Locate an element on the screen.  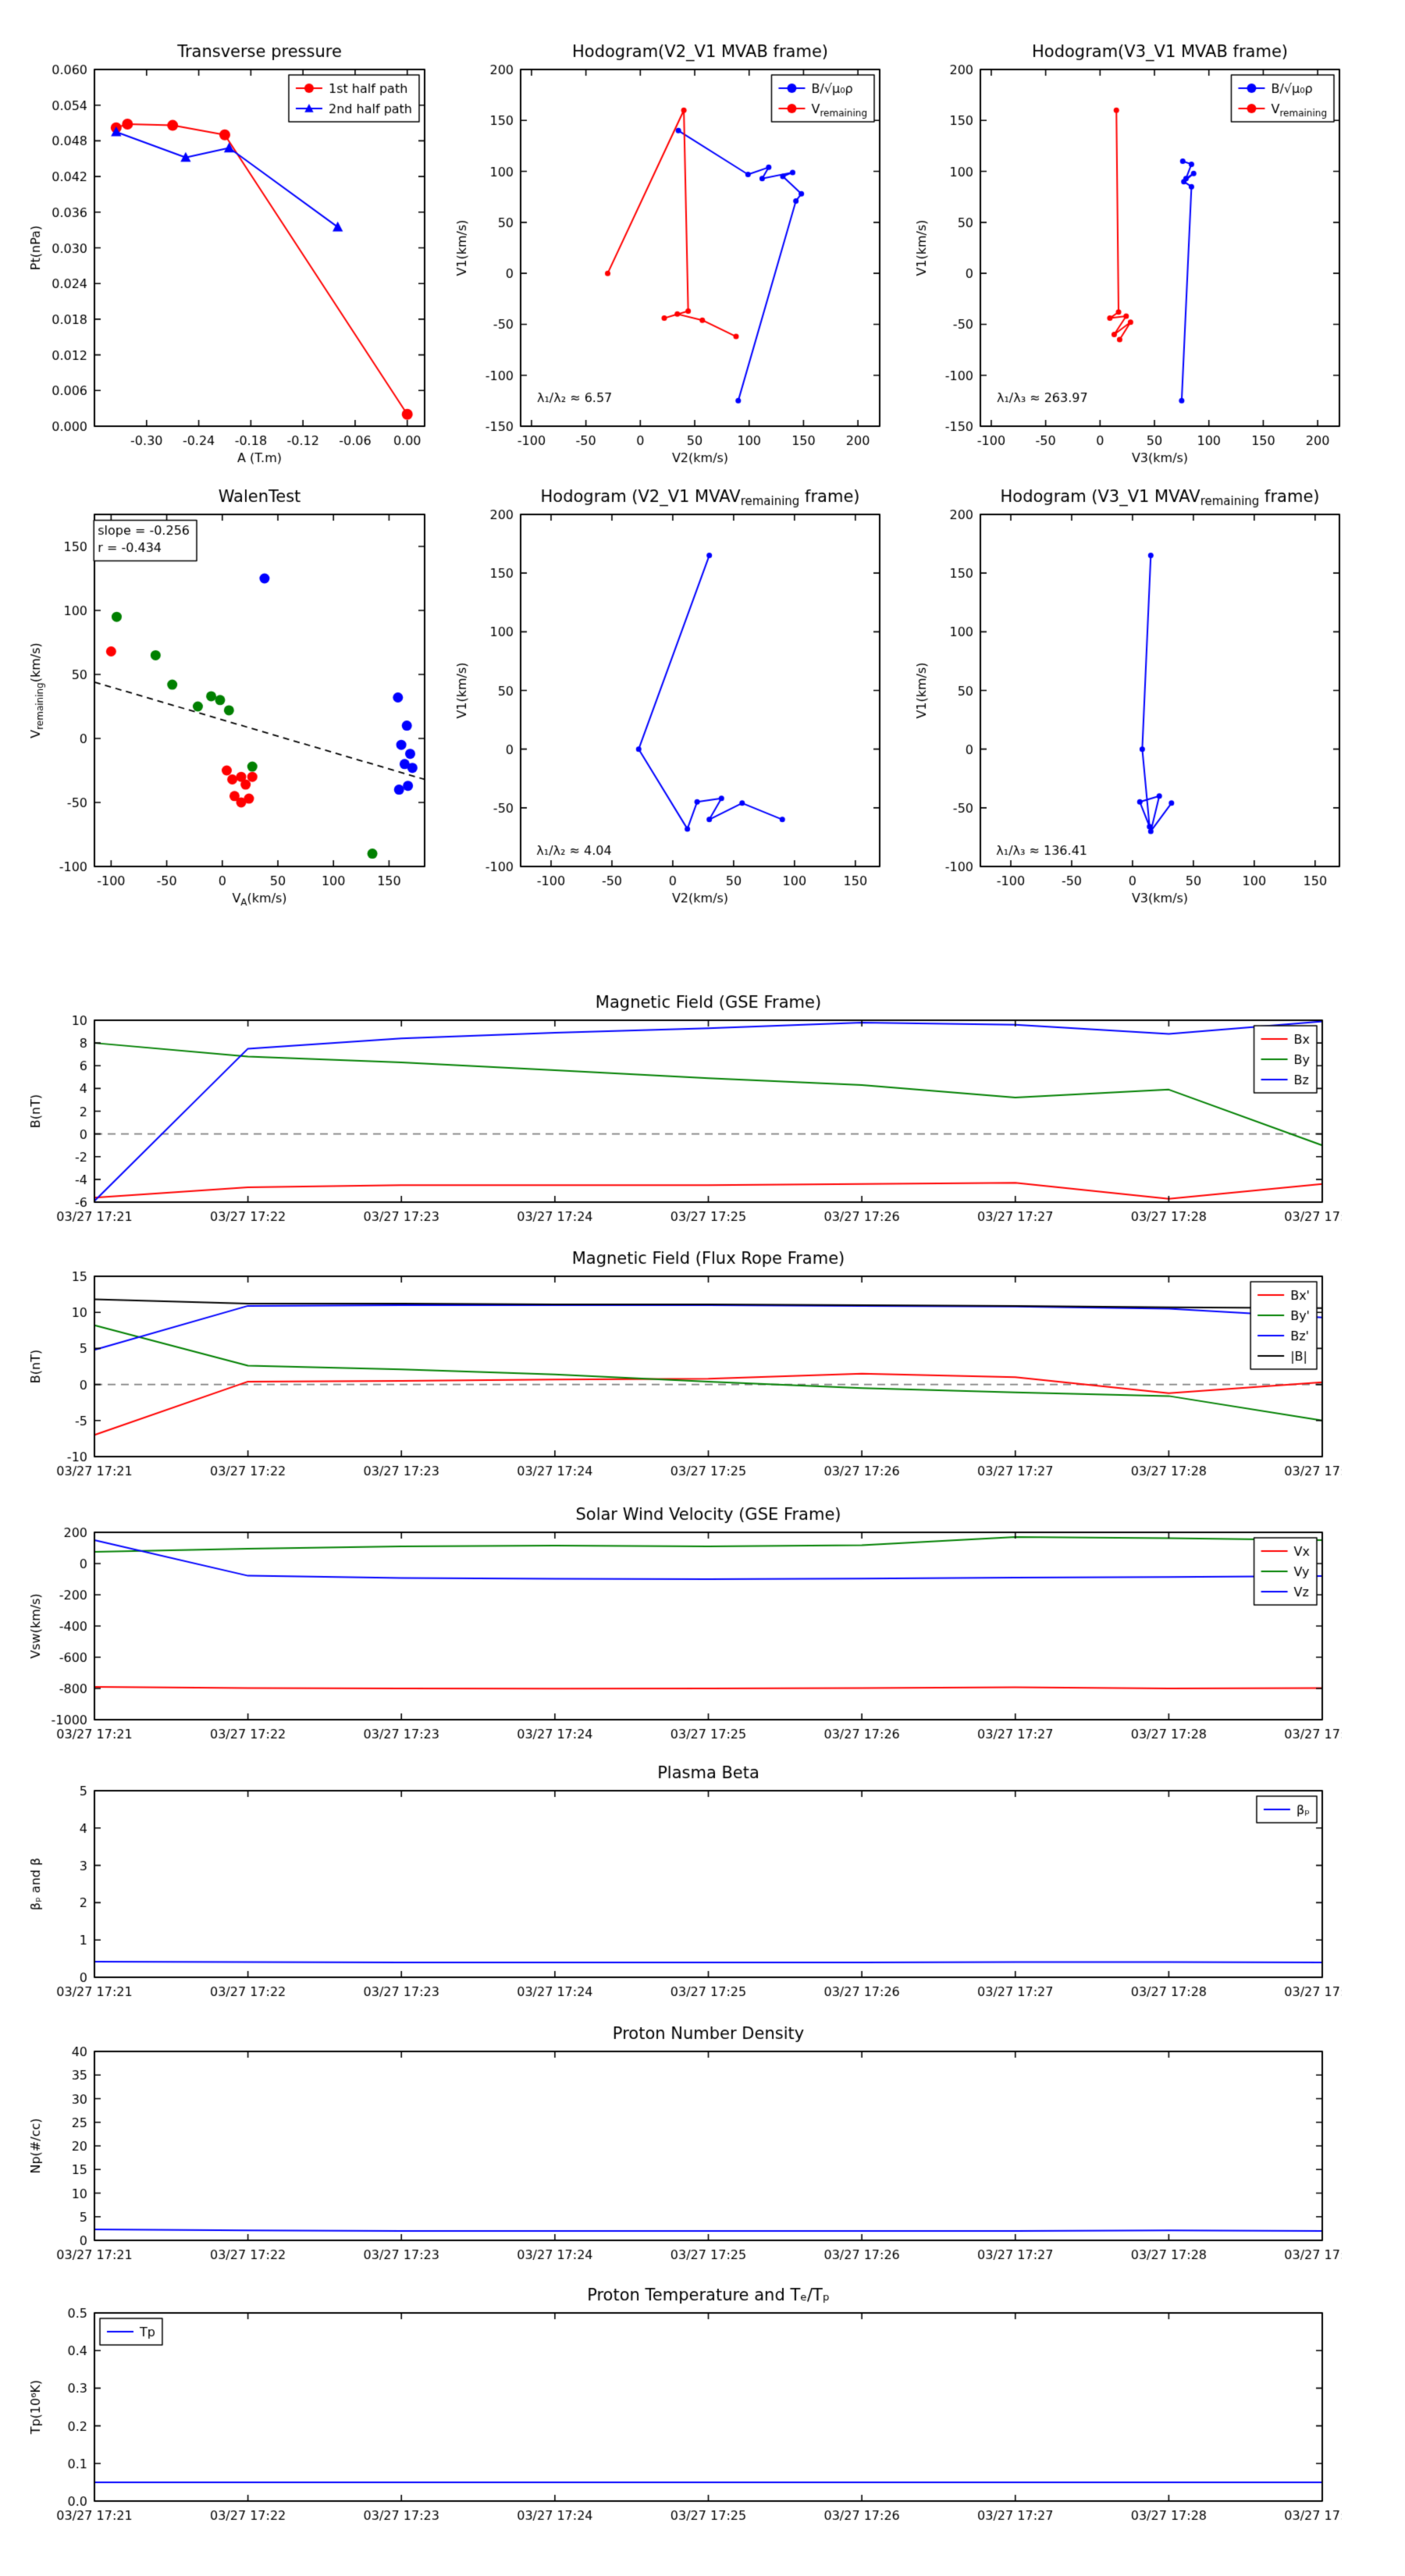
magnetic-field-gse-chart is located at coordinates (677, 1106).